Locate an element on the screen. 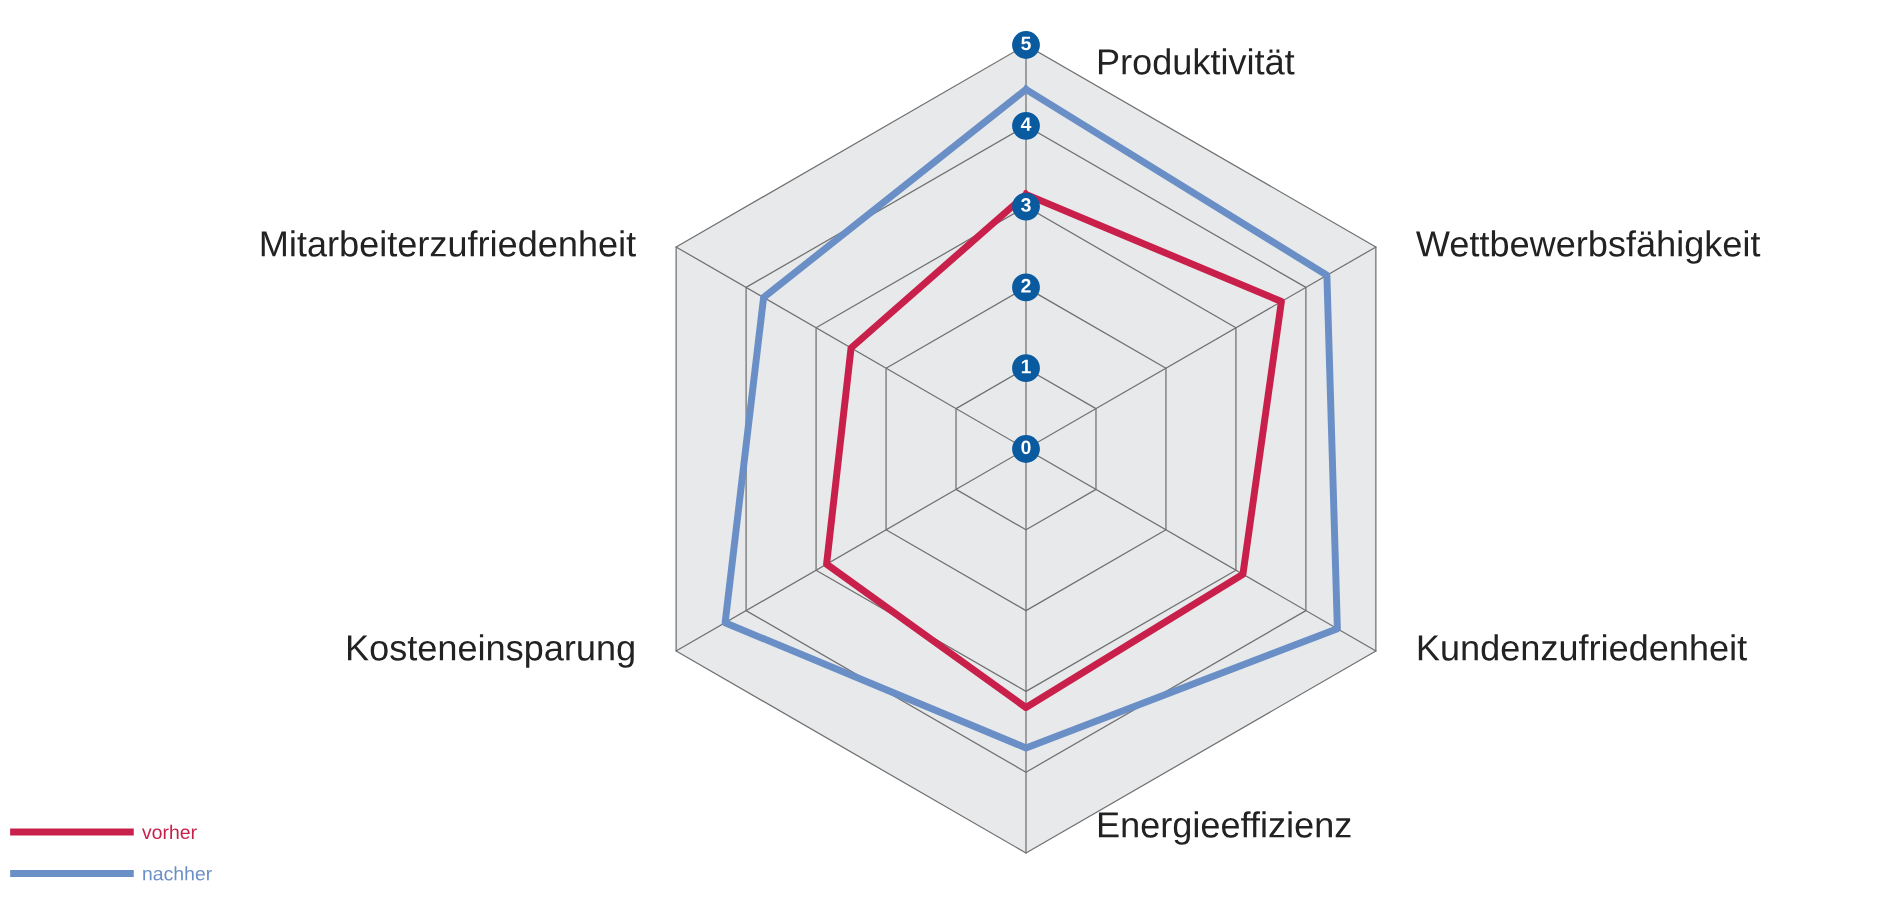 This screenshot has height=898, width=1877. spoke-label: Wettbewerbsfähigkeit is located at coordinates (1588, 247).